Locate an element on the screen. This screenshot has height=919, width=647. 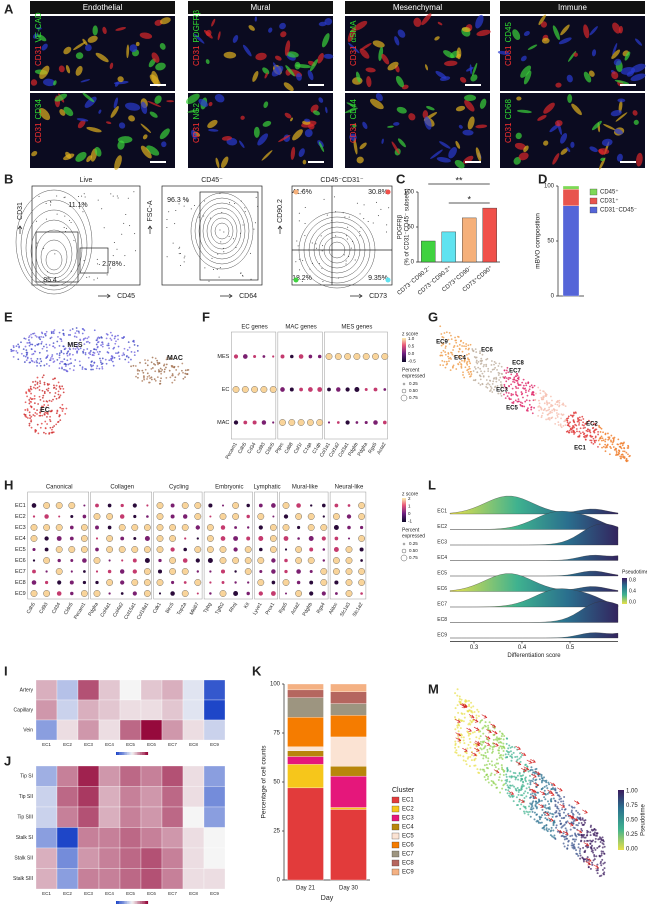
bar-segment is located at coordinates (305, 776).